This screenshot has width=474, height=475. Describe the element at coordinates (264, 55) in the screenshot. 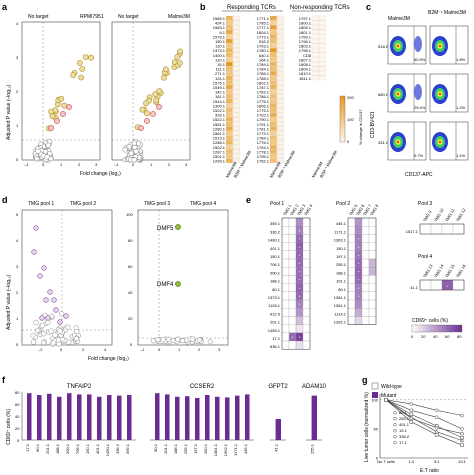

I see `heatmap-row-label: 640.1` at that location.